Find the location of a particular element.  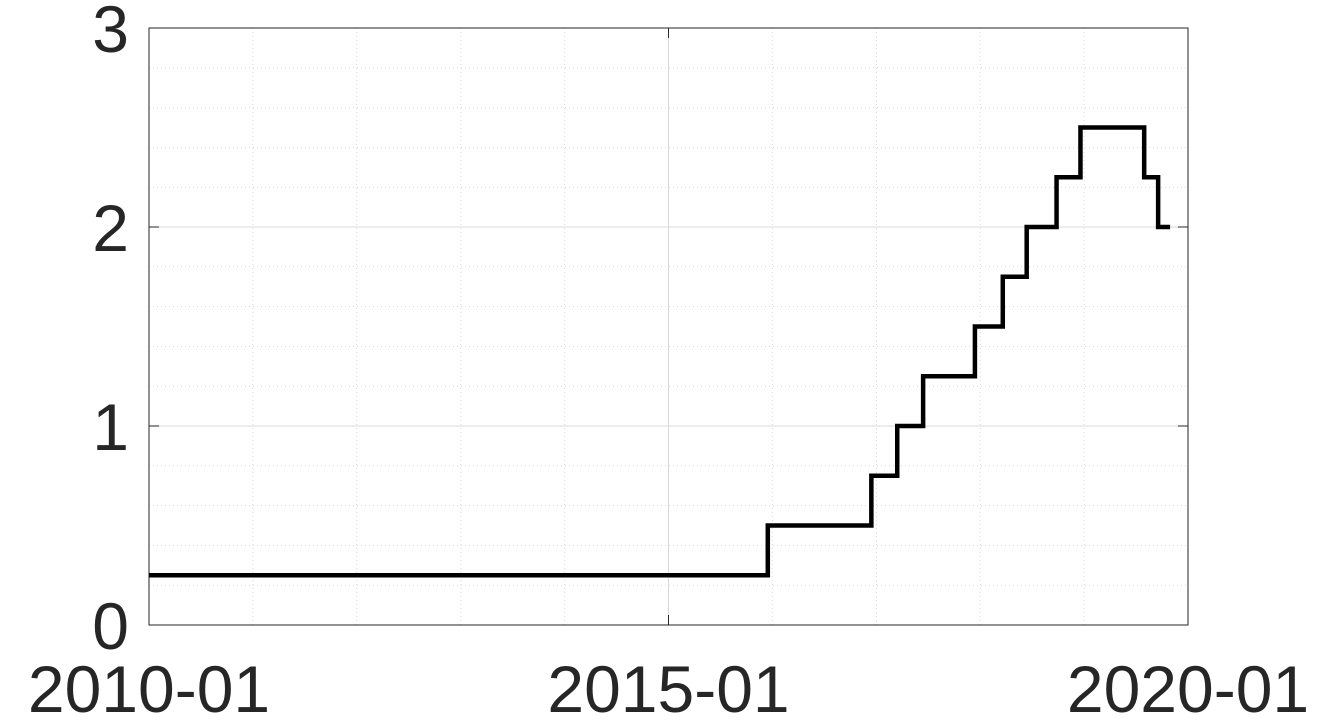

y-tick-label: 2 is located at coordinates (110, 228).